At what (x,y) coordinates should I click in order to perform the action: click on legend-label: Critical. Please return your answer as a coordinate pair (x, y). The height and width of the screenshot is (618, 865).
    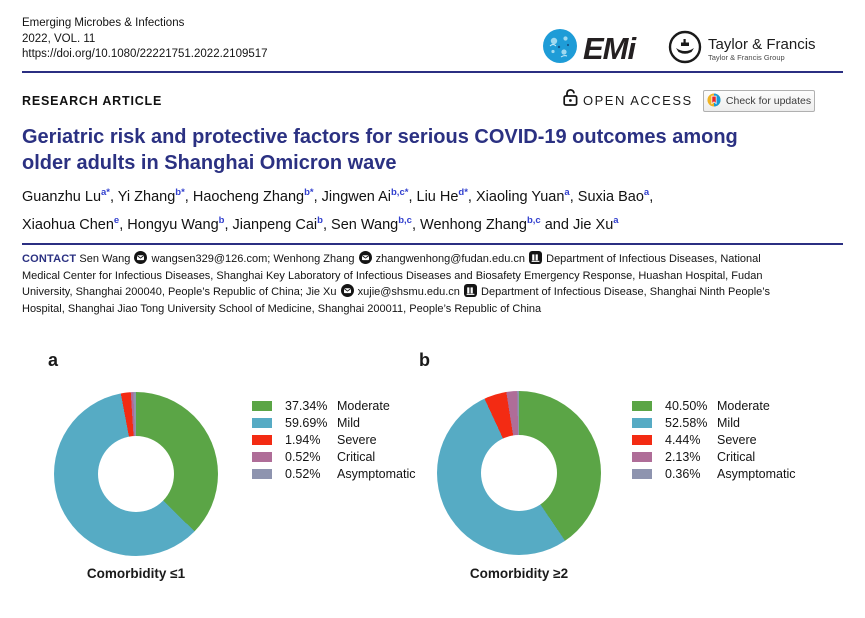
    Looking at the image, I should click on (736, 456).